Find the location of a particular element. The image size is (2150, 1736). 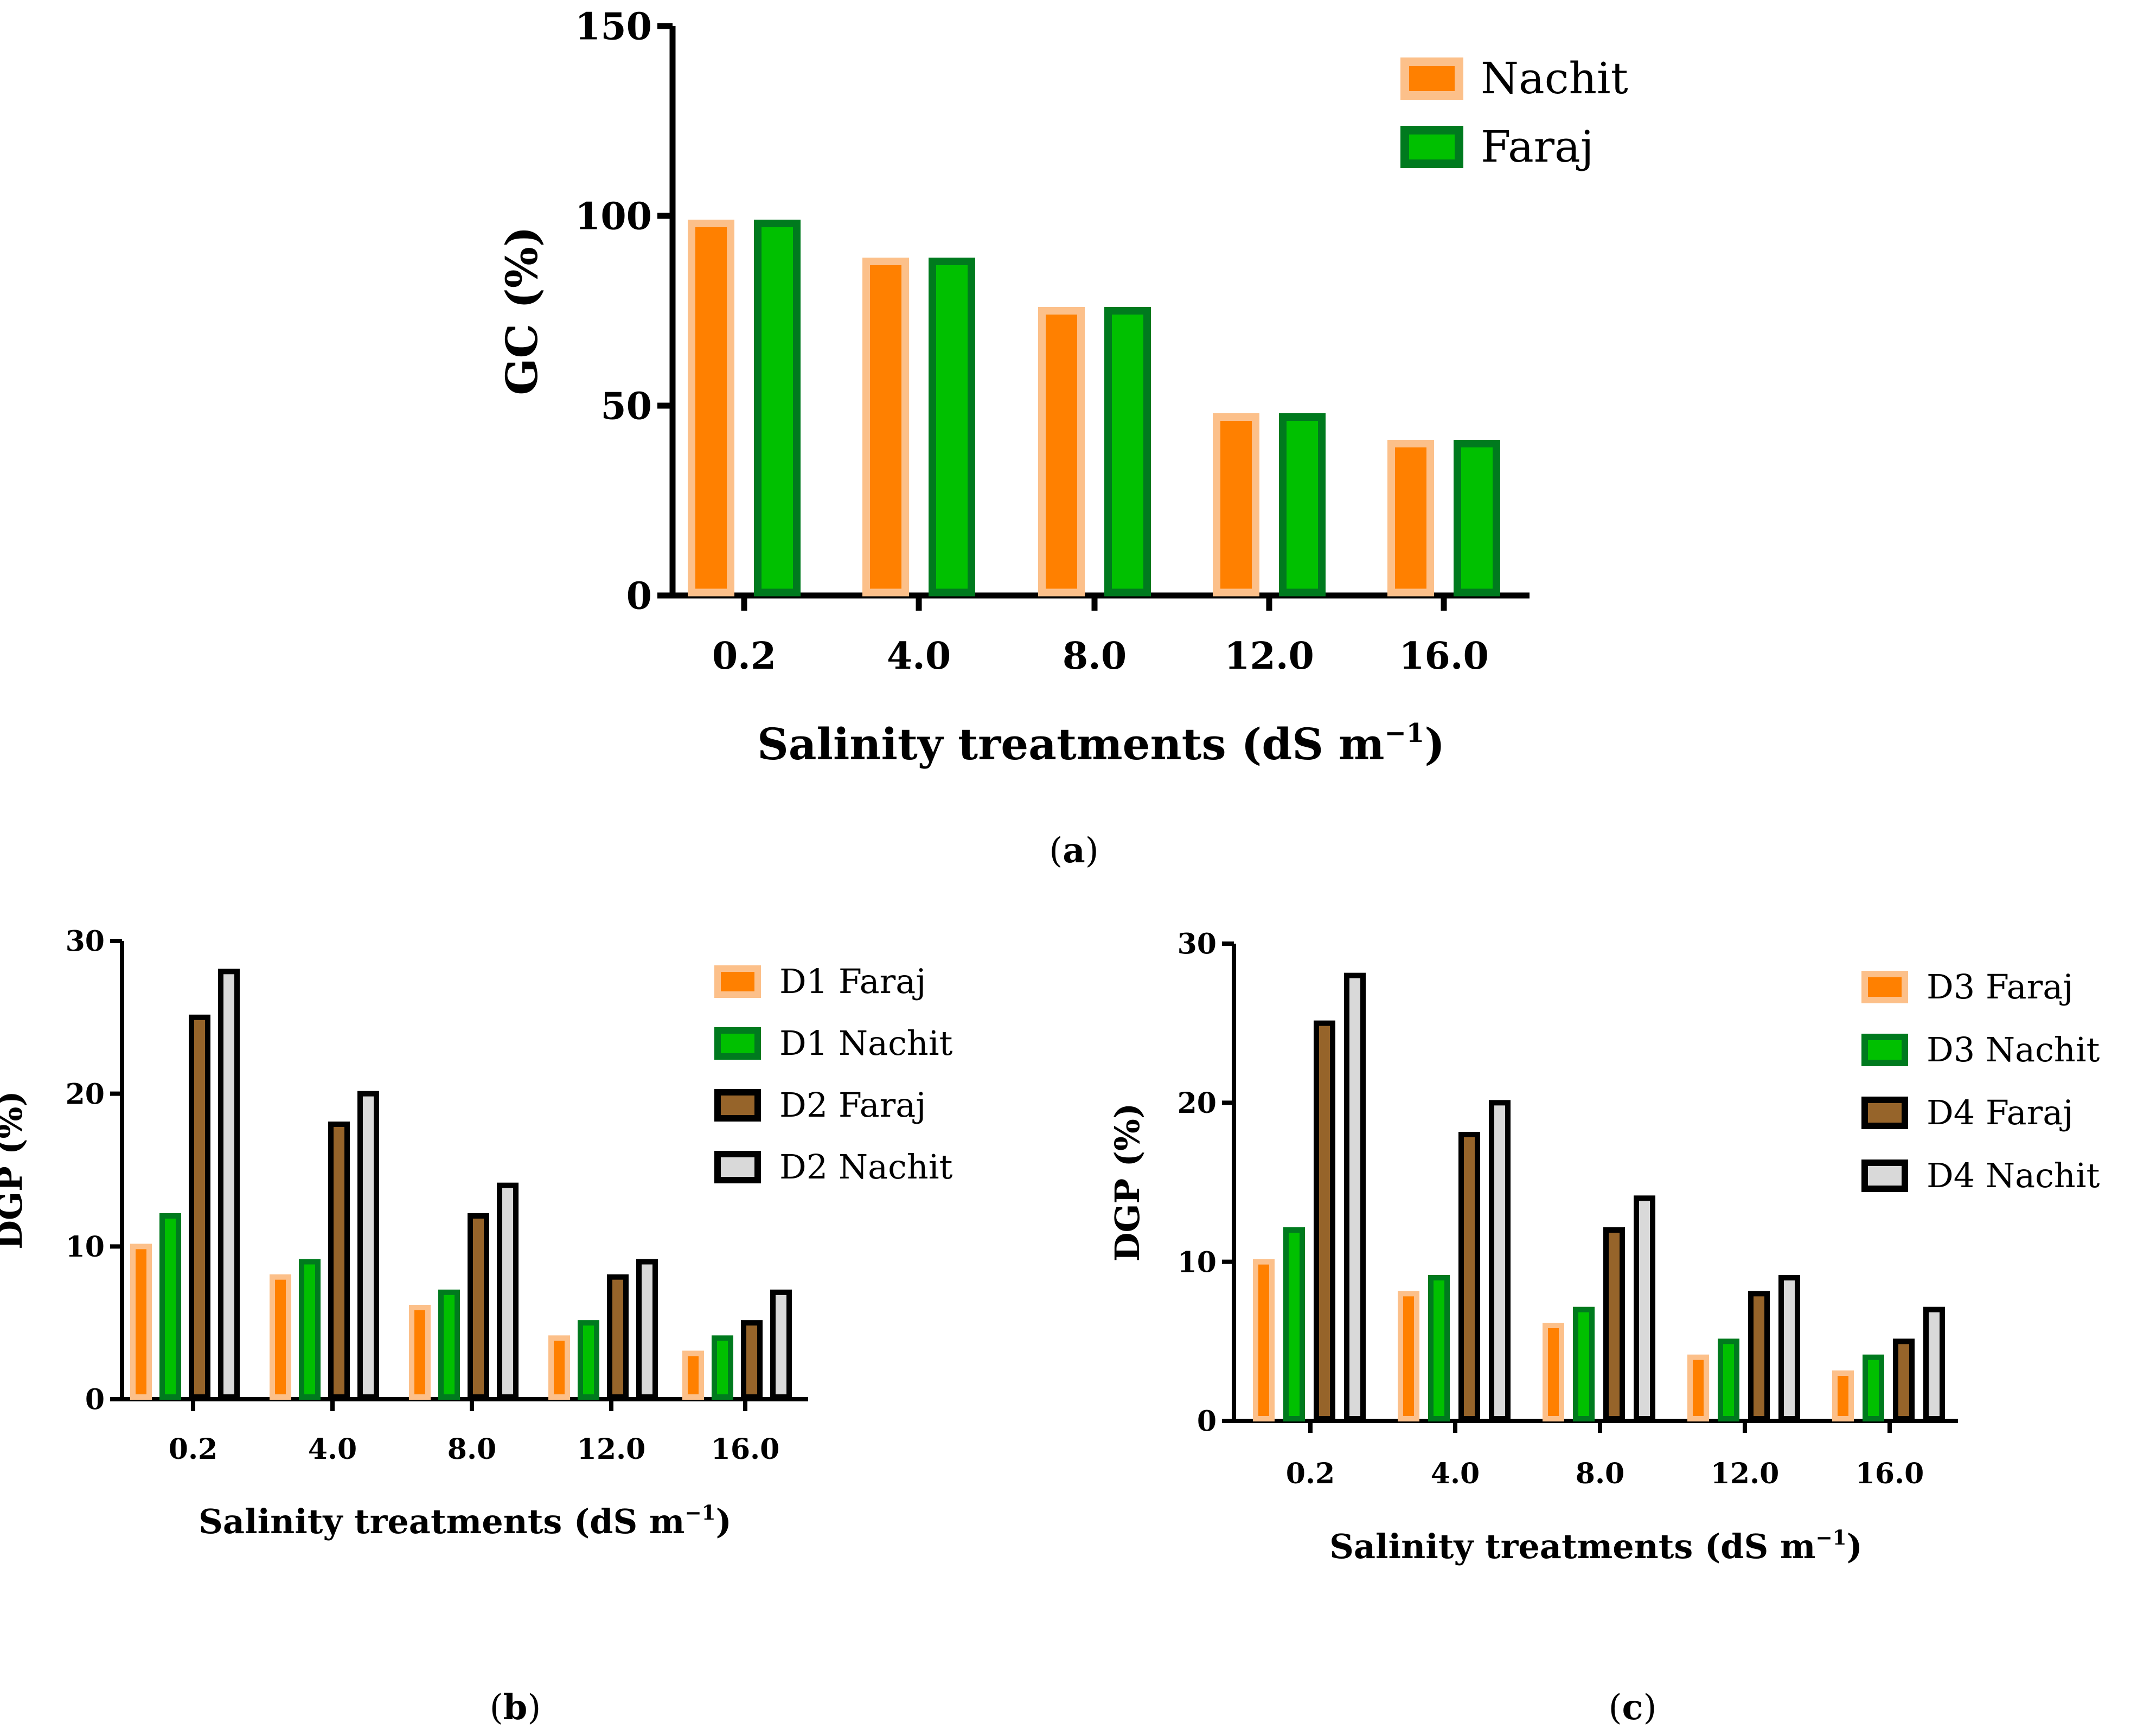

y-tick-label: 150 is located at coordinates (613, 26).